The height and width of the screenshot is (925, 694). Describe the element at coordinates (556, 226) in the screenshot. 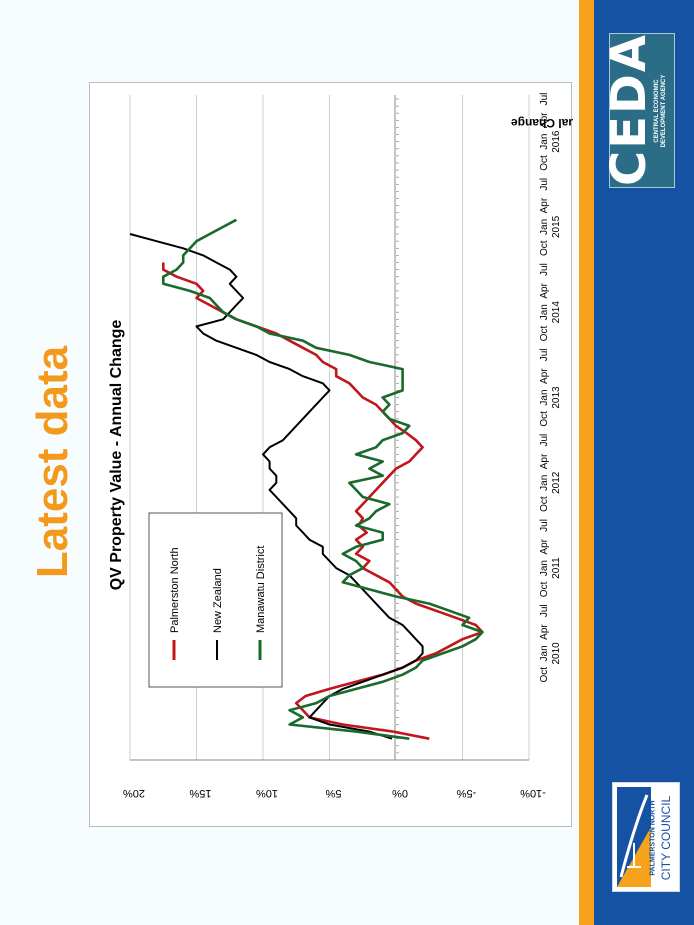

I see `x-year-label: 2015` at that location.